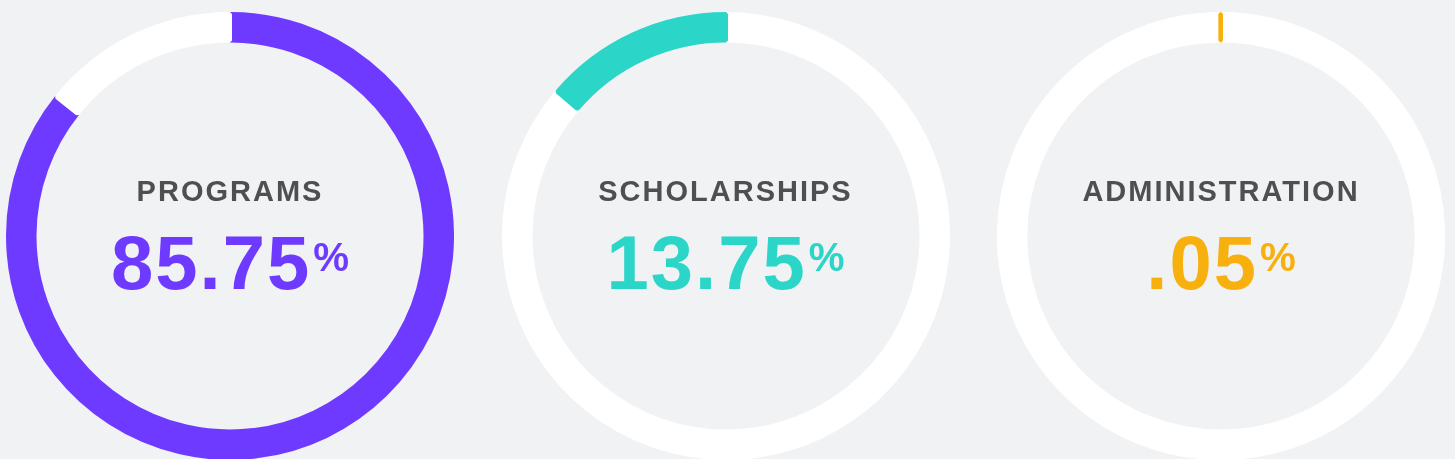 Image resolution: width=1455 pixels, height=459 pixels. I want to click on data-label: 13.75$^{%}$, so click(725, 262).